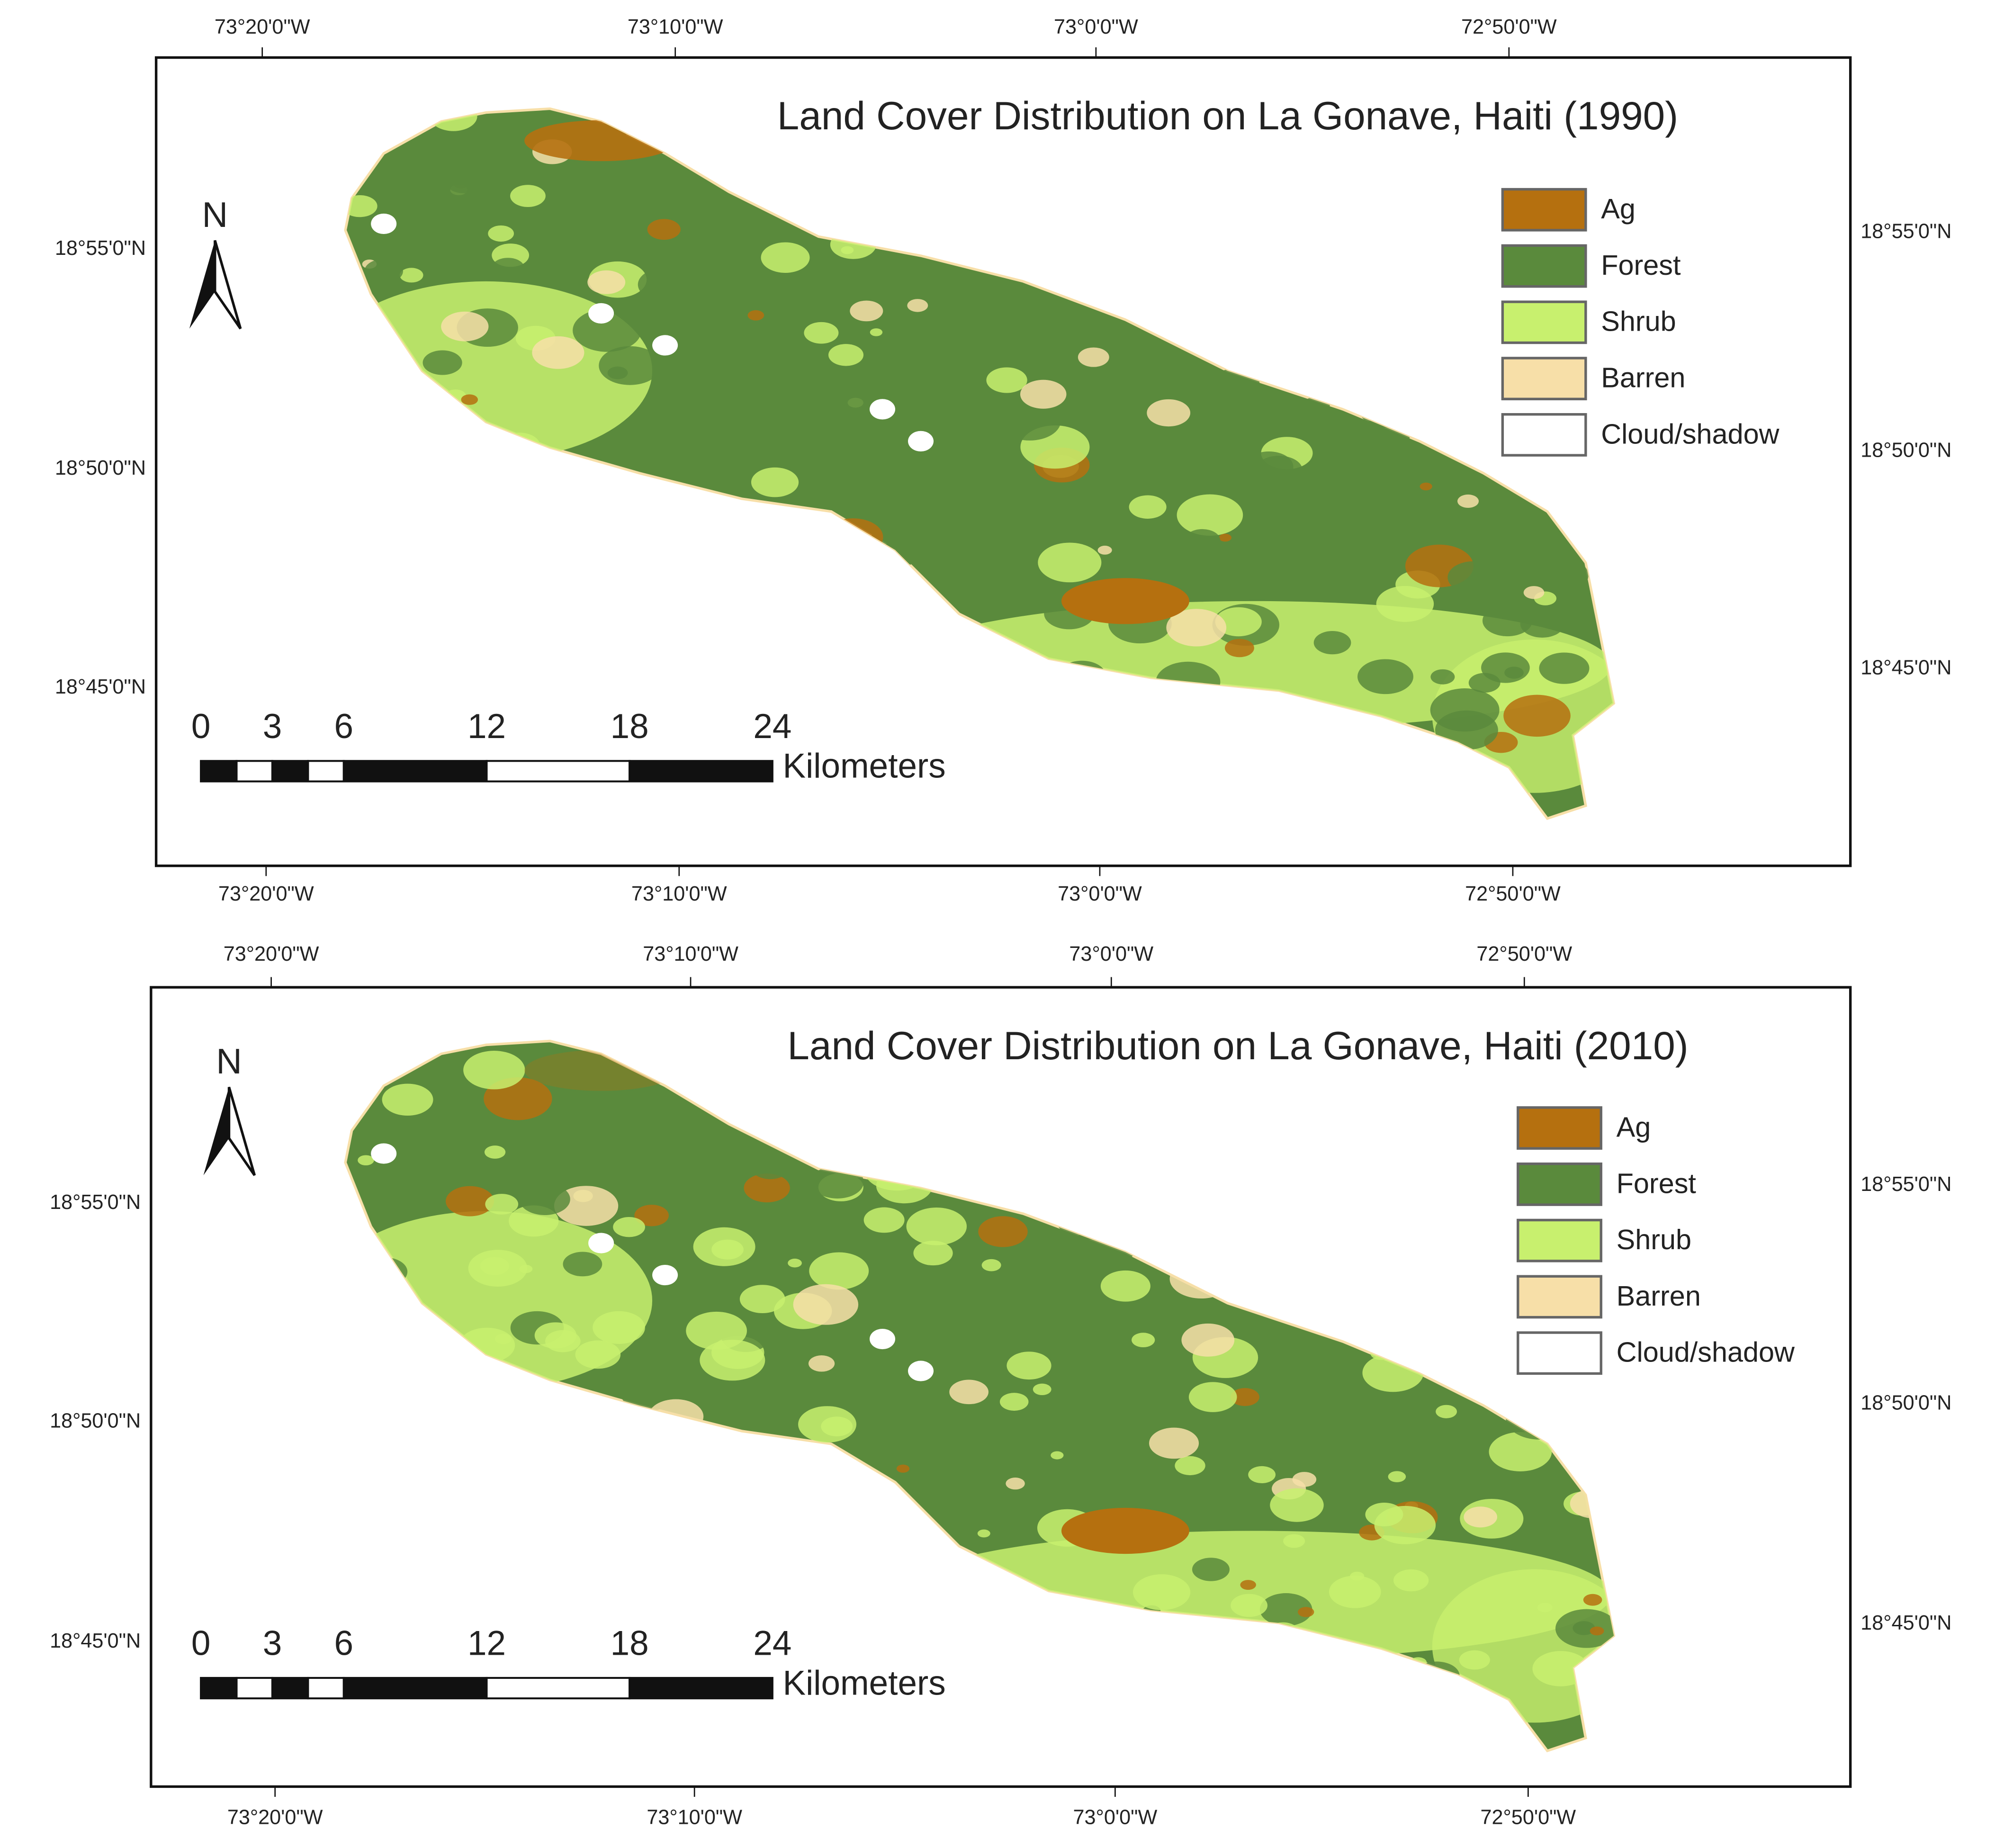  What do you see at coordinates (1657, 1183) in the screenshot?
I see `legend-label: Forest` at bounding box center [1657, 1183].